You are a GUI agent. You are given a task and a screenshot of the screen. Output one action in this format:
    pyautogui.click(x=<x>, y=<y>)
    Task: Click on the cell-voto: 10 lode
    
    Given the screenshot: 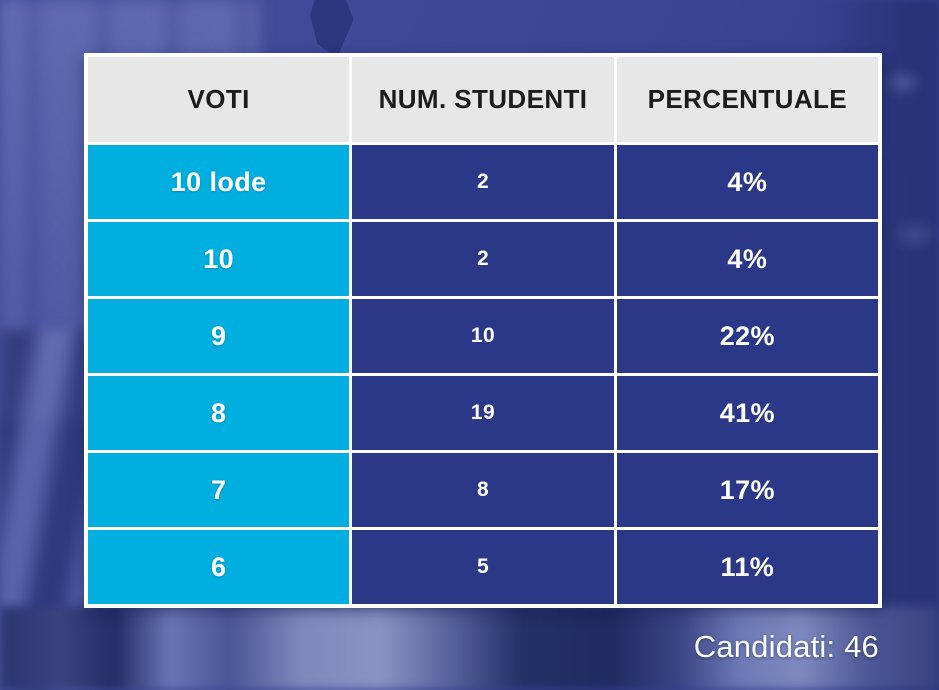 What is the action you would take?
    pyautogui.click(x=219, y=182)
    